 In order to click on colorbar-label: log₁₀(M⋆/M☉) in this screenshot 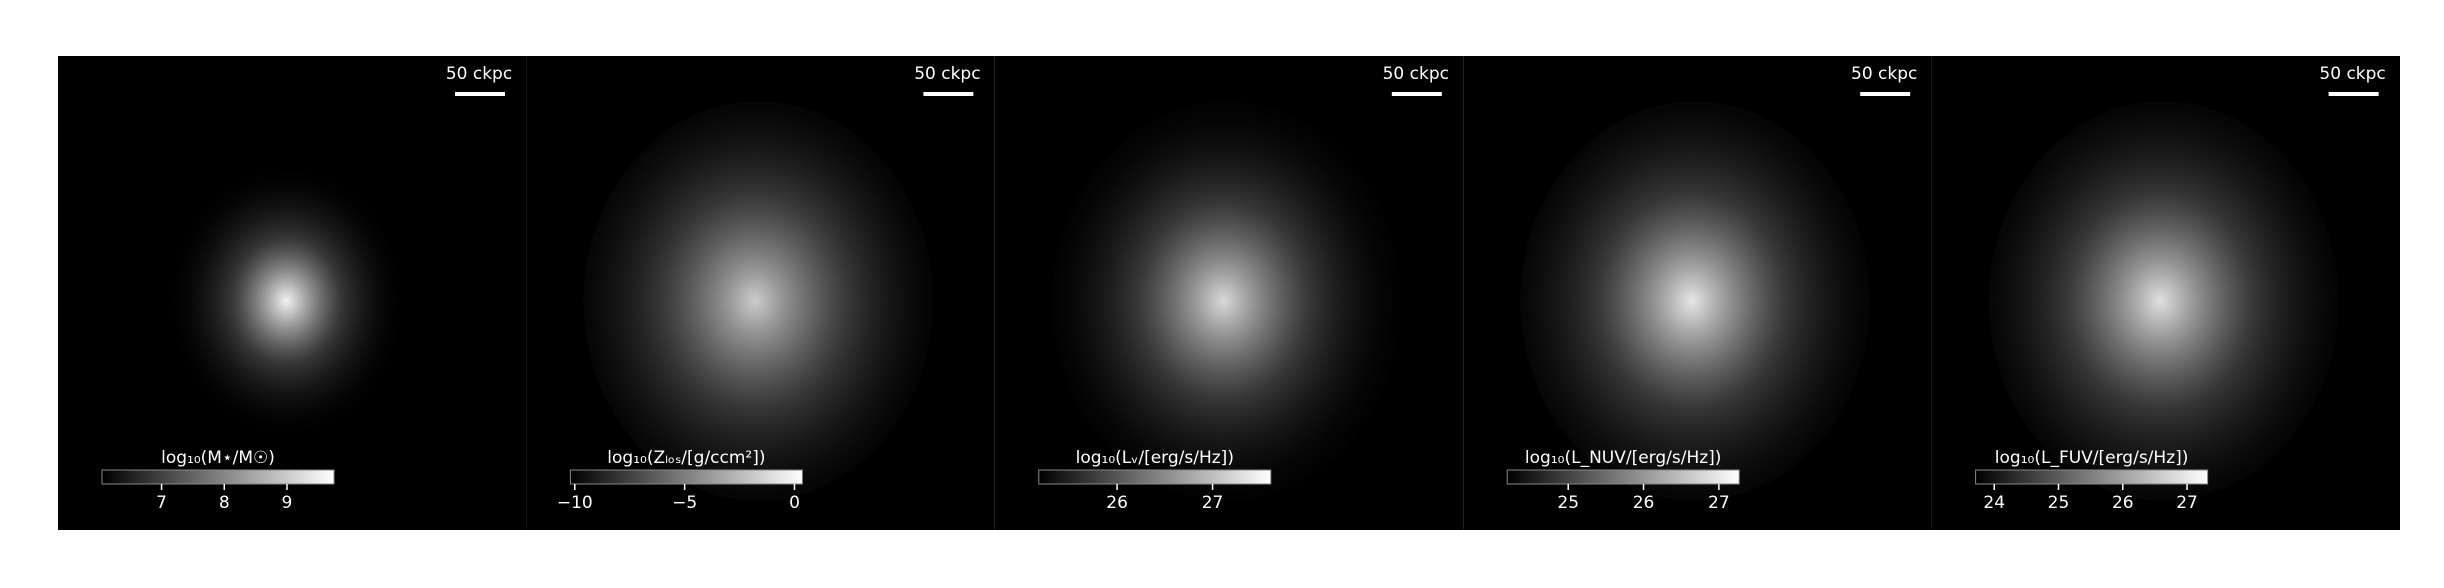, I will do `click(218, 458)`.